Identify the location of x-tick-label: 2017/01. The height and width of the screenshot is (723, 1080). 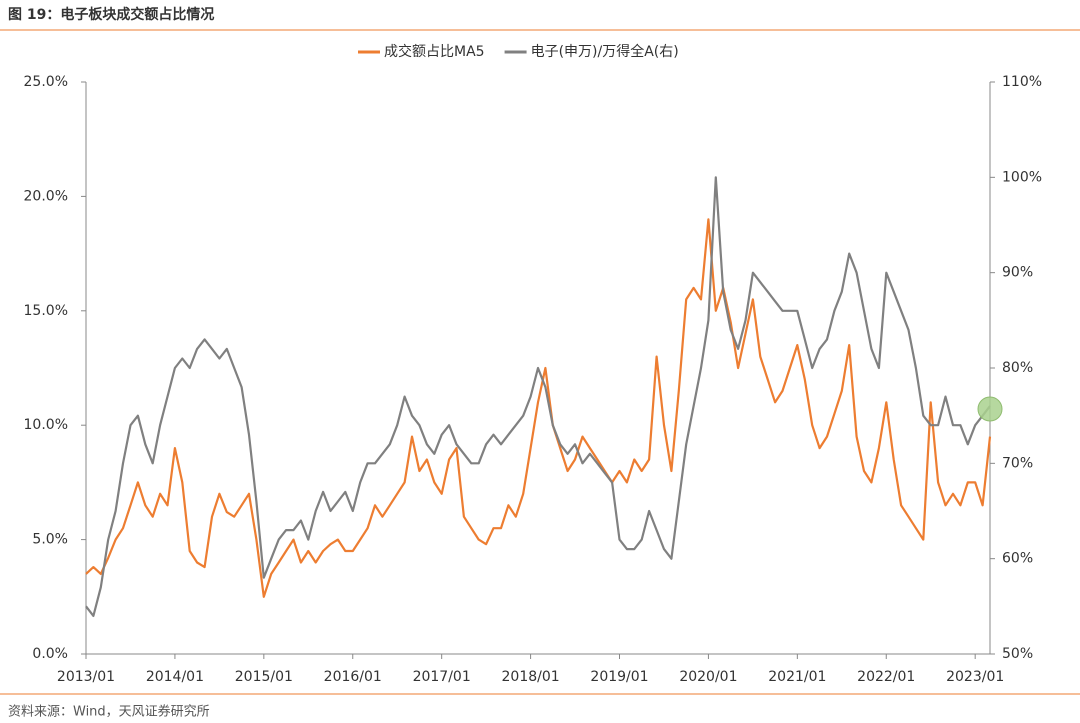
(442, 677).